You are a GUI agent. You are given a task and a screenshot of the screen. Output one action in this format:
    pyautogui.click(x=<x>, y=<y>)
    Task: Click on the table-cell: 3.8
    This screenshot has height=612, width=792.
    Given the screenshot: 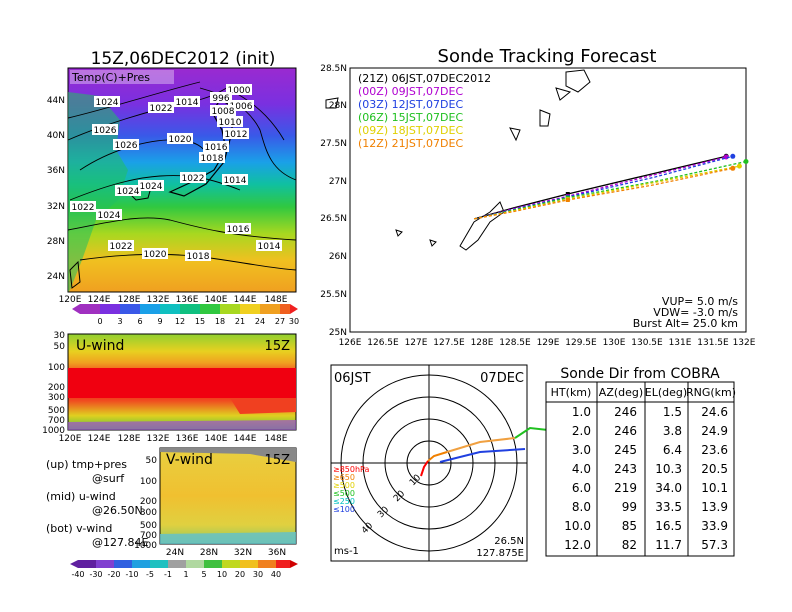 What is the action you would take?
    pyautogui.click(x=672, y=431)
    